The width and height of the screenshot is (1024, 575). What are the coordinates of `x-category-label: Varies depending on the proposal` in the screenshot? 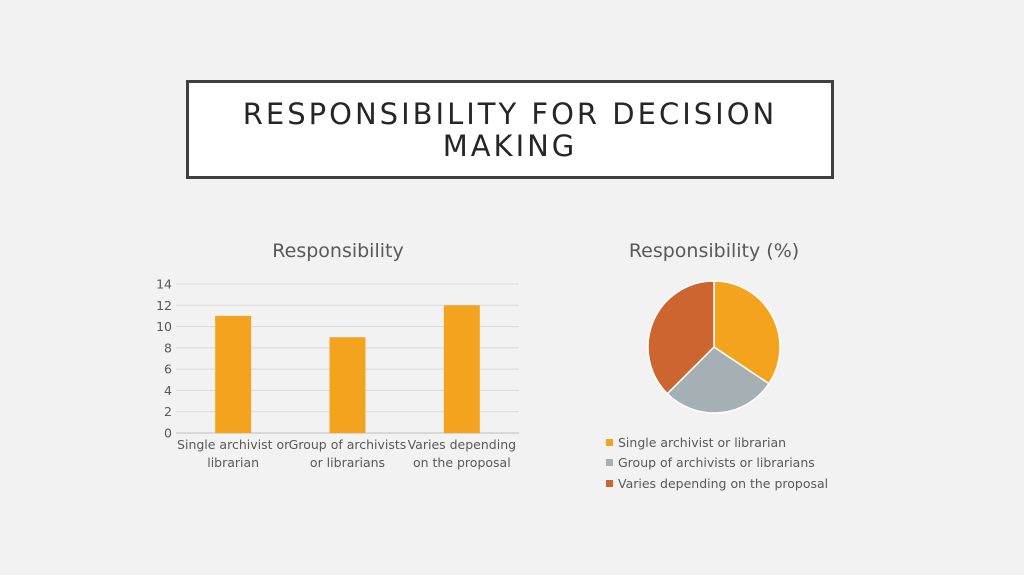 It's located at (462, 453).